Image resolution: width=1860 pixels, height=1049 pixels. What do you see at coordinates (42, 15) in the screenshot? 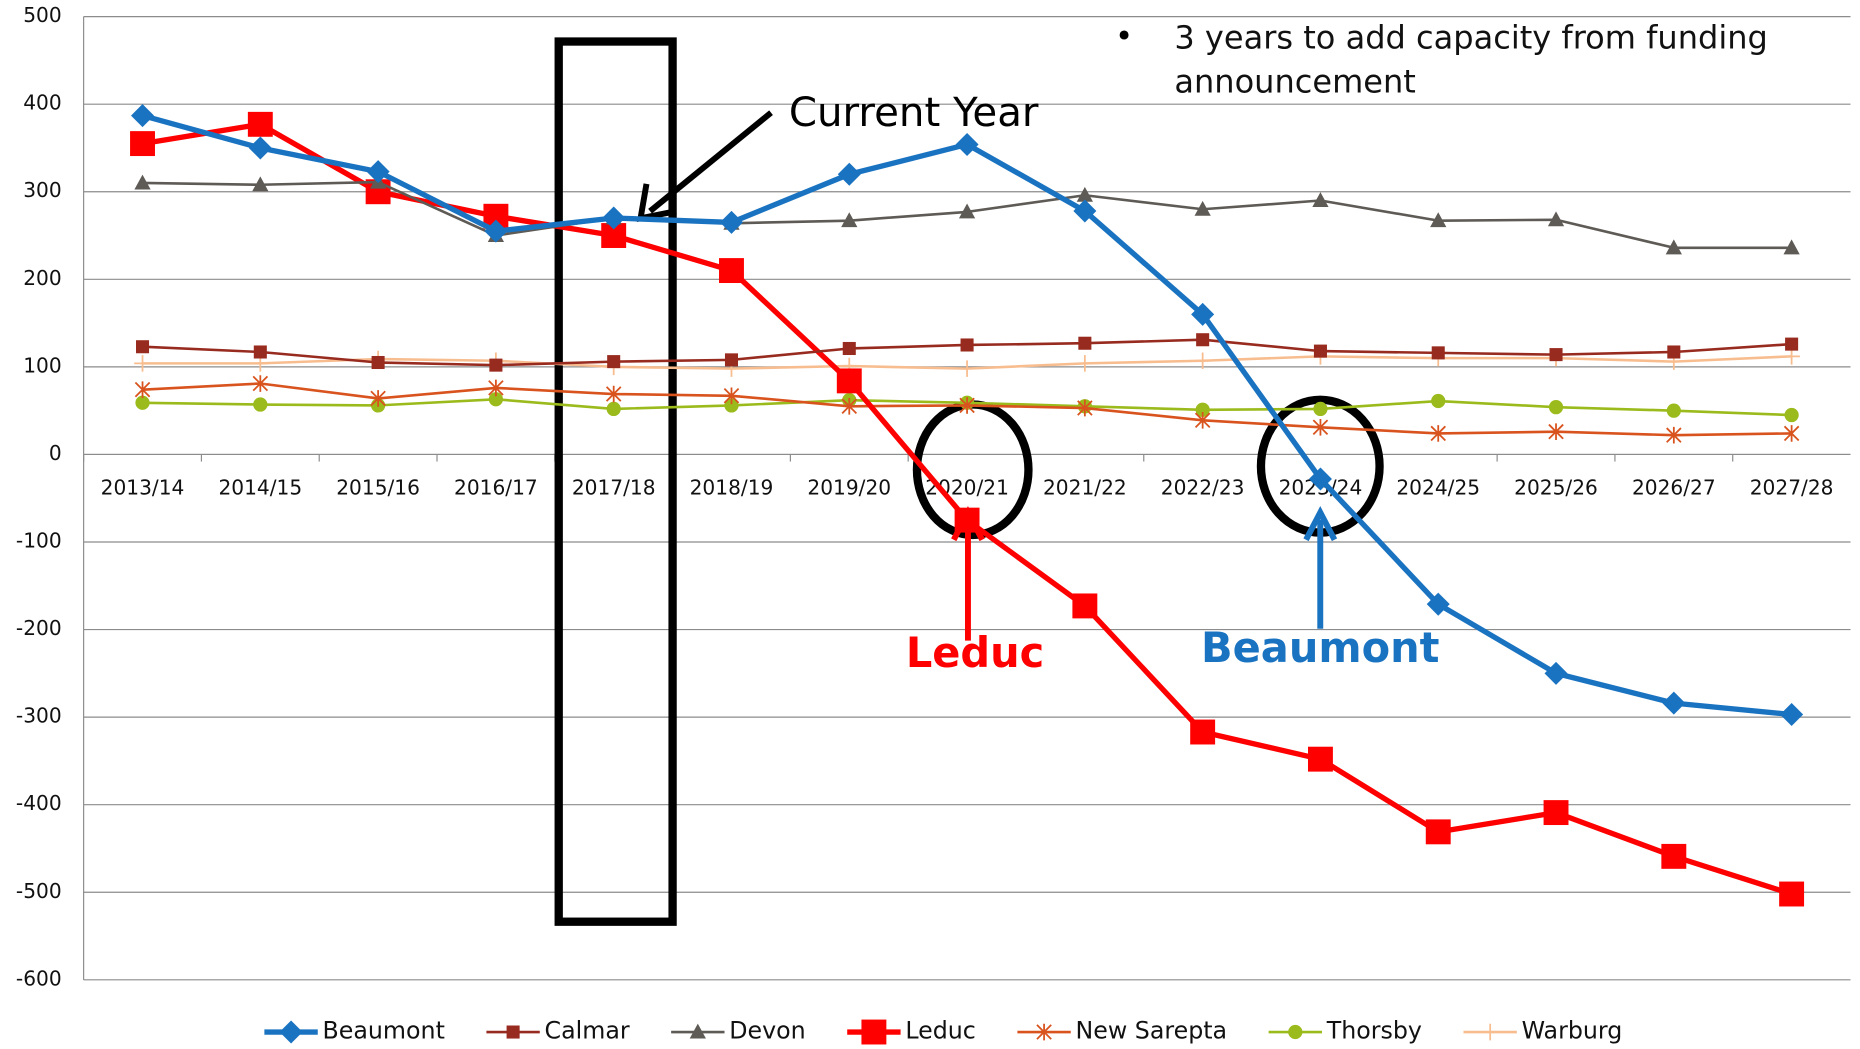
I see `y-tick-label: 500` at bounding box center [42, 15].